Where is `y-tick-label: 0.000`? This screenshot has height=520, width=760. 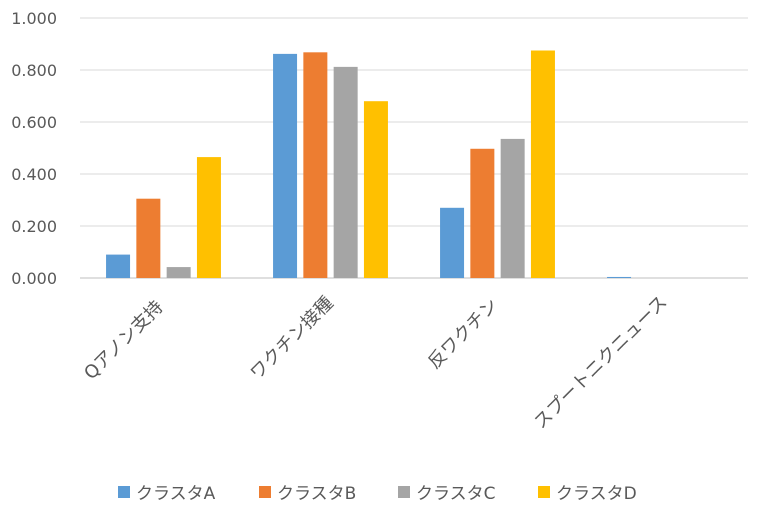 y-tick-label: 0.000 is located at coordinates (34, 278).